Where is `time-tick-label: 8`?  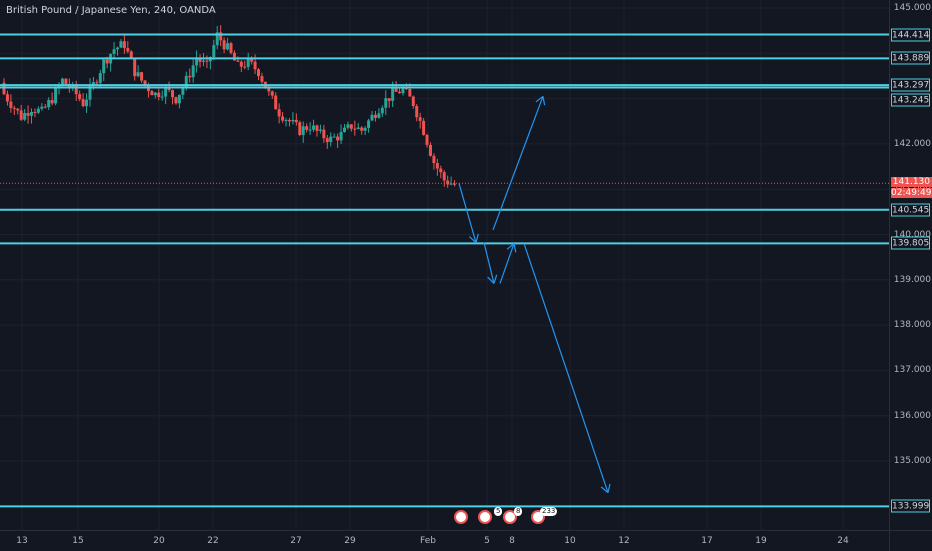 time-tick-label: 8 is located at coordinates (512, 541).